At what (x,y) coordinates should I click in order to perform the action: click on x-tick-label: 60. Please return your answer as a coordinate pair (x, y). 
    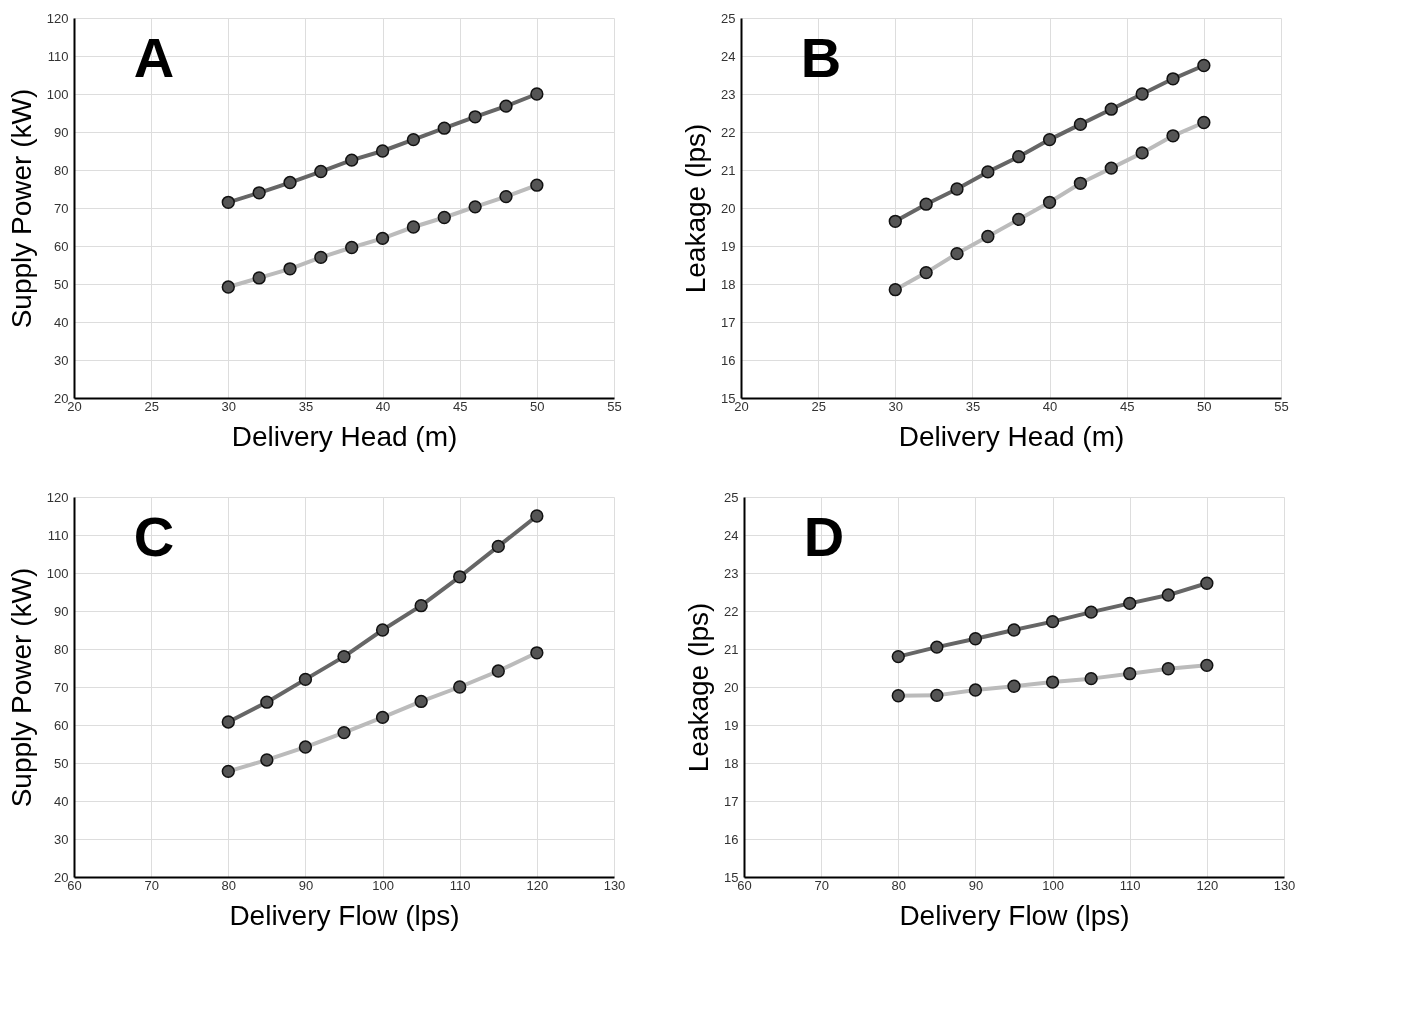
    Looking at the image, I should click on (744, 885).